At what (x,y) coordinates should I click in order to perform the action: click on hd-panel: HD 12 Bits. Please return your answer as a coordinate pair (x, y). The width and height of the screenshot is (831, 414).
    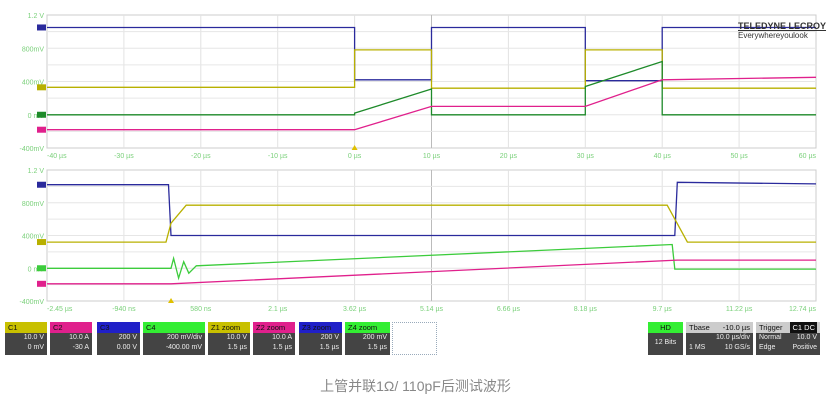
    Looking at the image, I should click on (665, 338).